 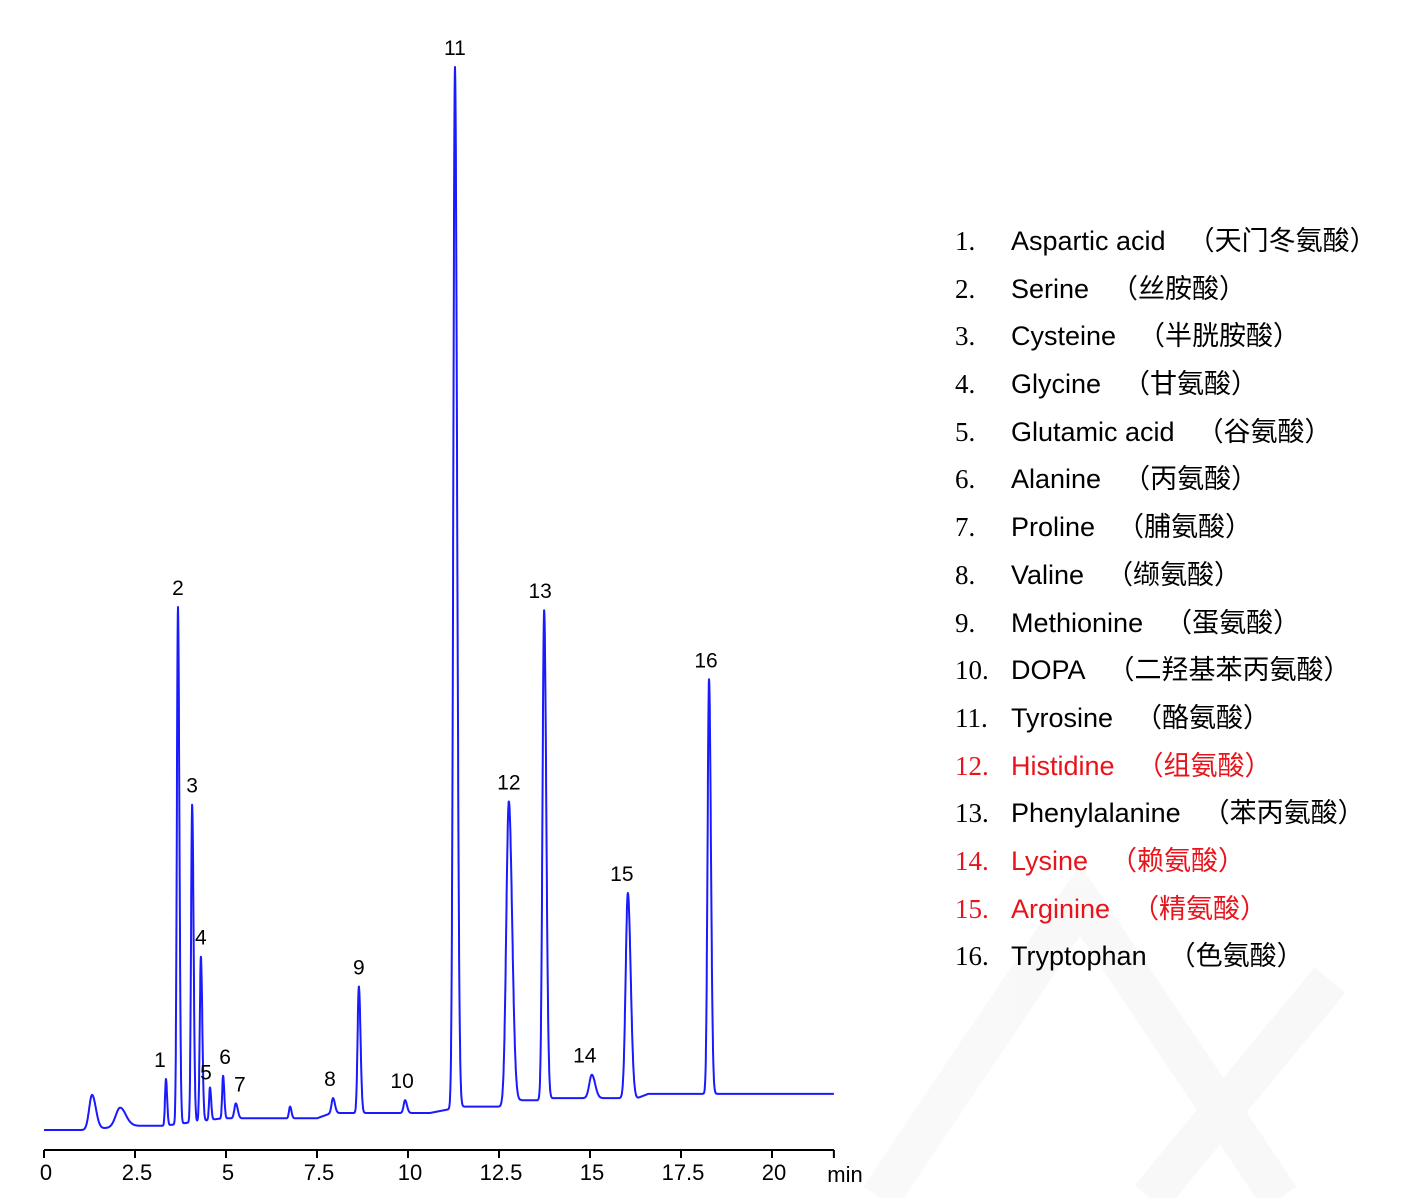 I want to click on legend-item: 14. Lysine （赖氨酸）, so click(x=1166, y=864).